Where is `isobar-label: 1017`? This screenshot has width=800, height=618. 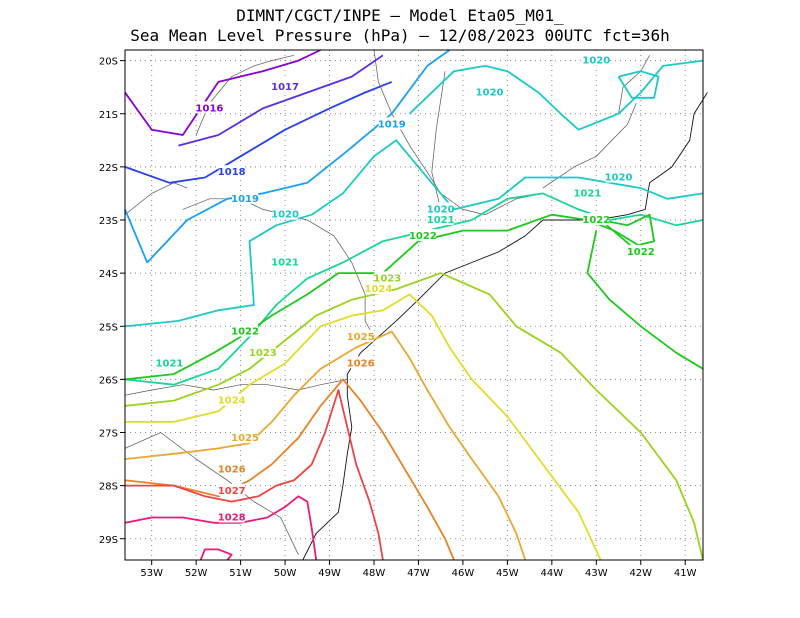 isobar-label: 1017 is located at coordinates (285, 87).